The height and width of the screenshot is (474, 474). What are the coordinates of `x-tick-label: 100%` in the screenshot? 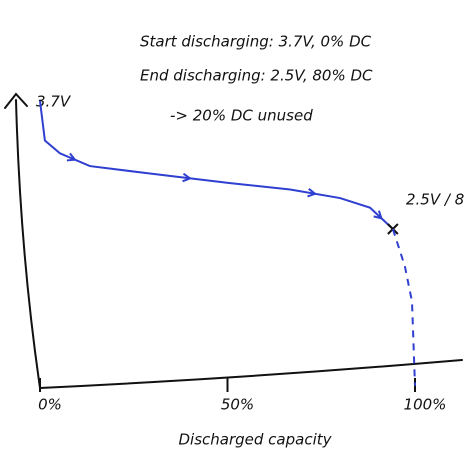 It's located at (425, 405).